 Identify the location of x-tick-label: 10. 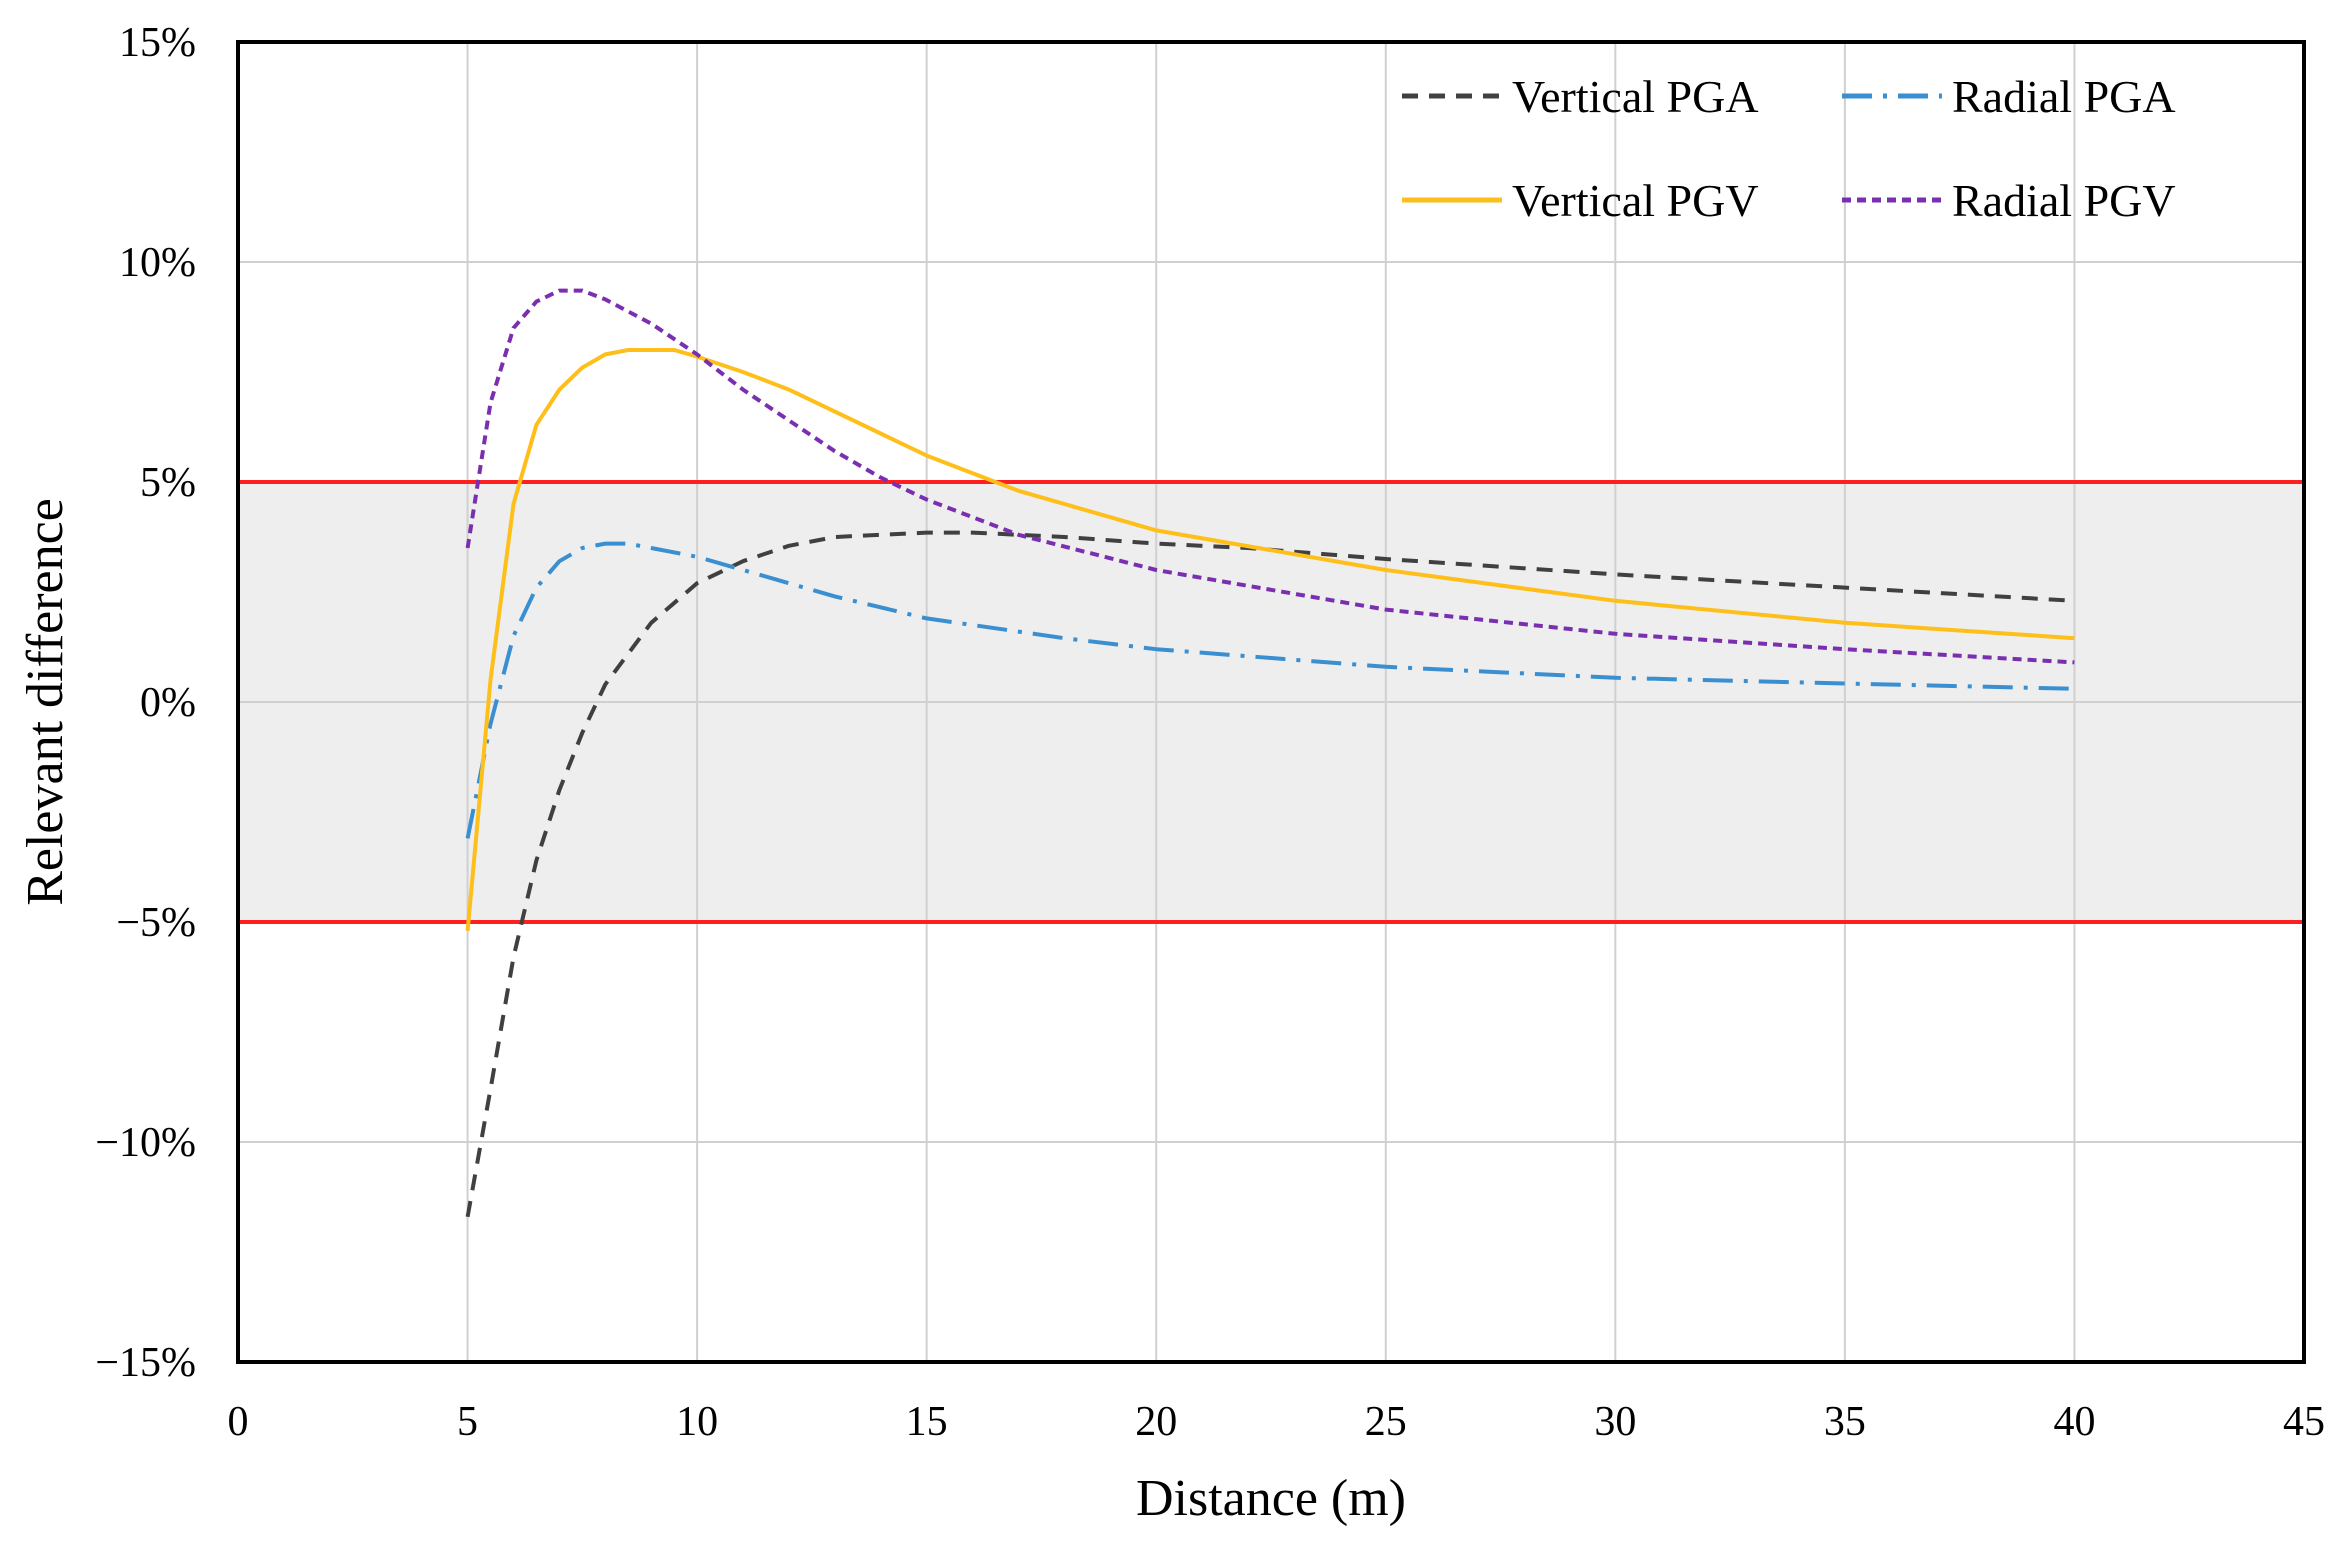
(697, 1422).